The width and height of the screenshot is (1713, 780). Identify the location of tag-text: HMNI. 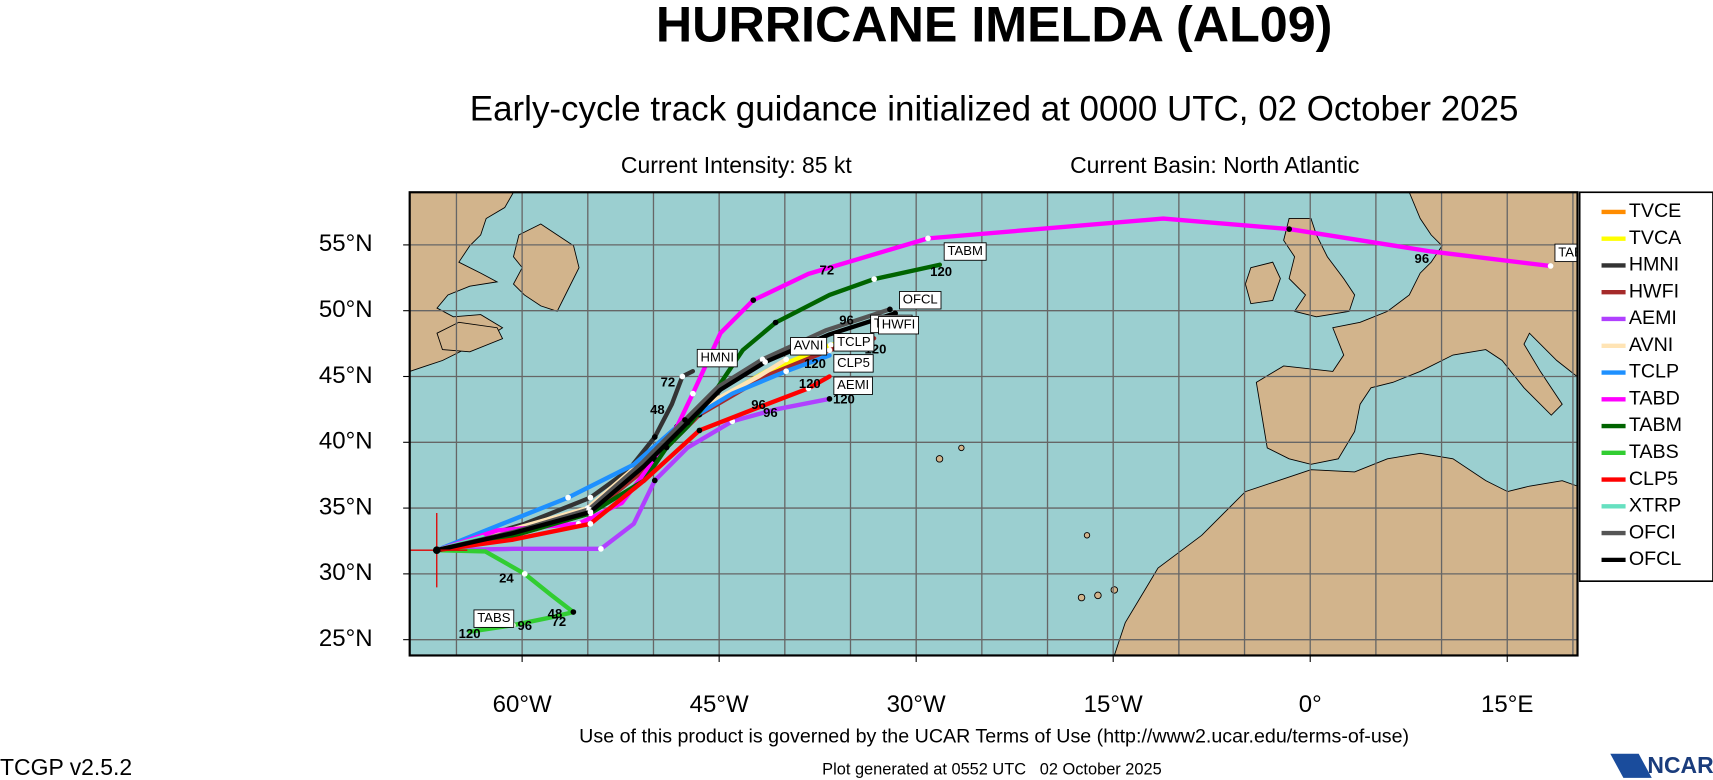
(717, 357).